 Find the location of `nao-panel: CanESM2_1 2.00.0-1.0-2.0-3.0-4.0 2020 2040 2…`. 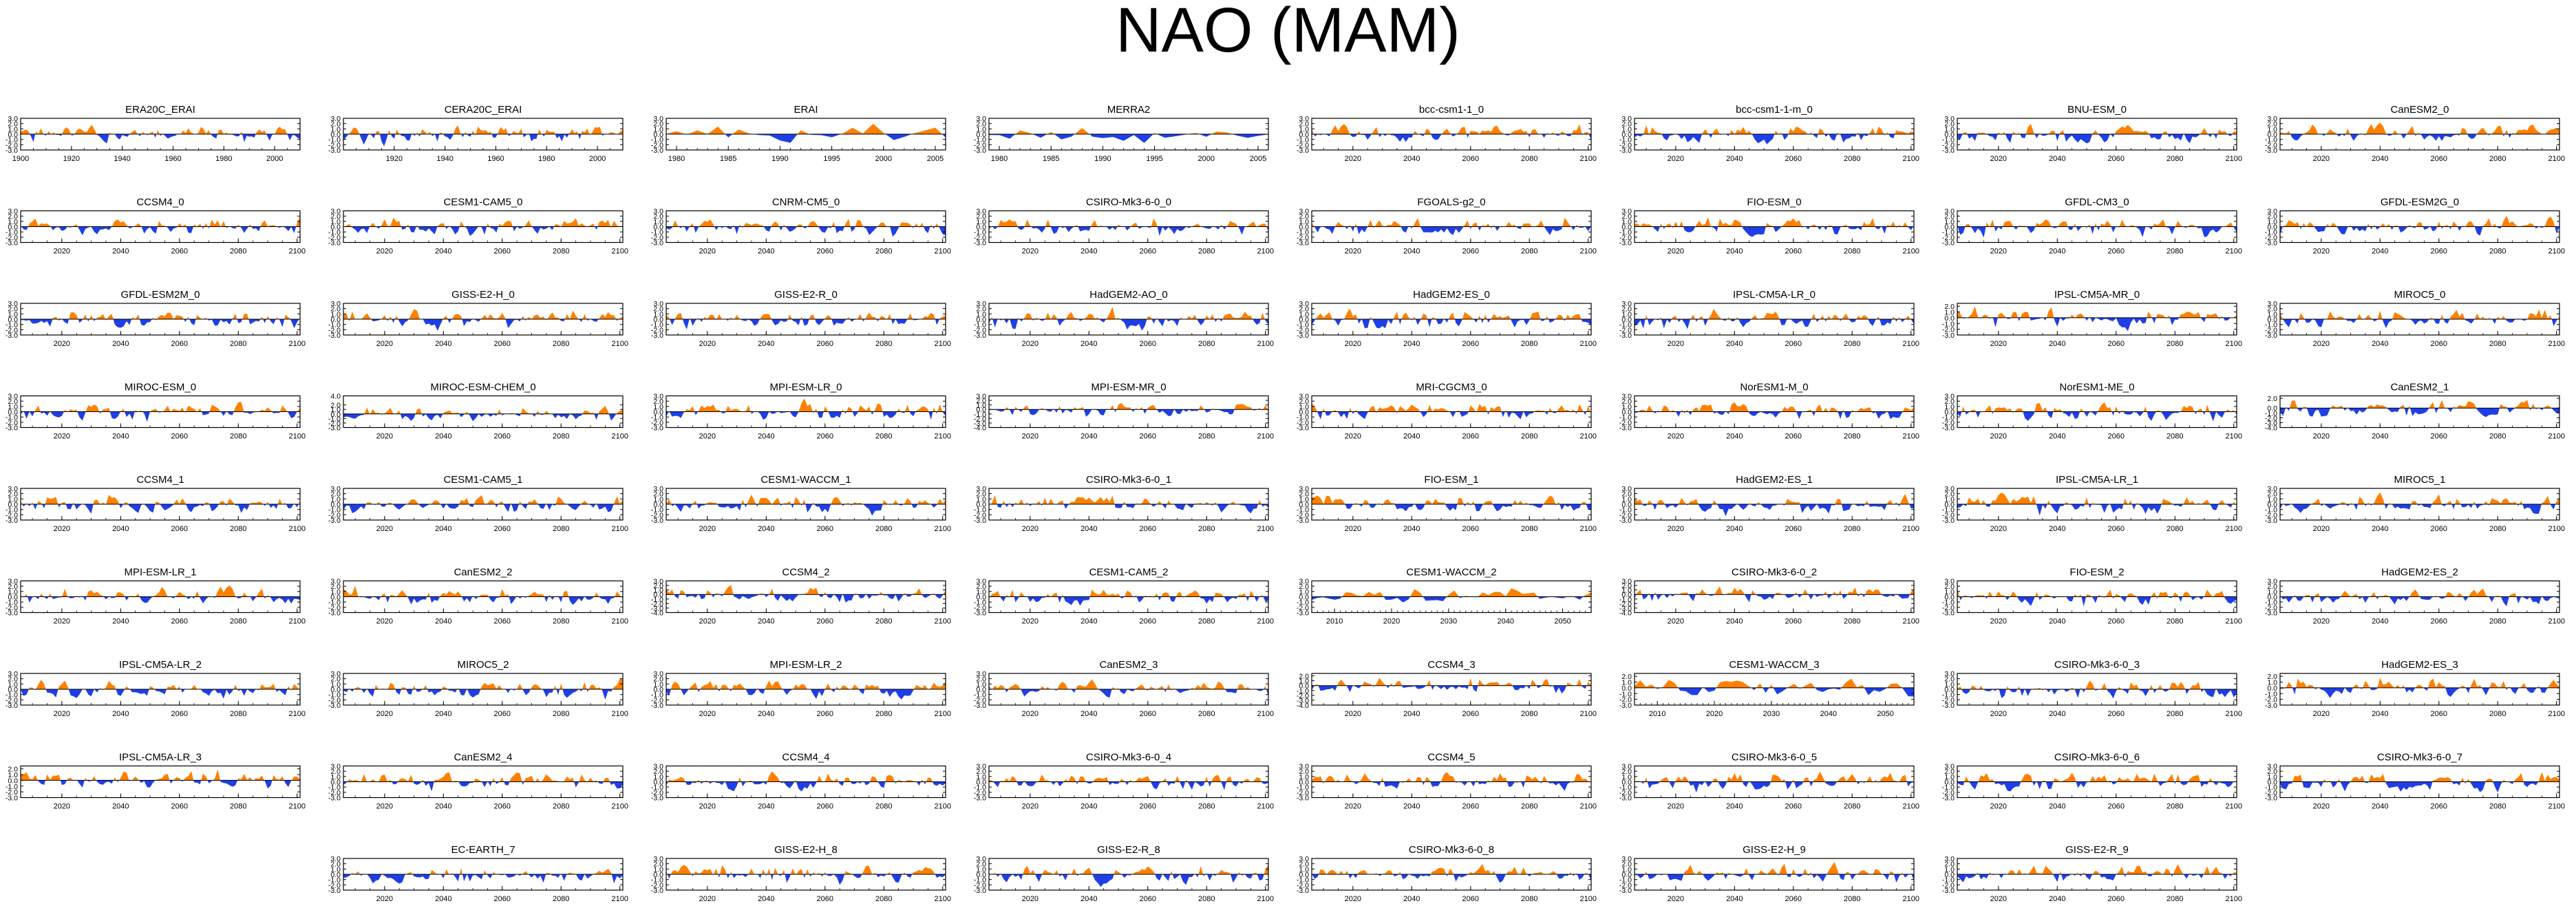

nao-panel: CanESM2_1 2.00.0-1.0-2.0-3.0-4.0 2020 2040 2… is located at coordinates (2415, 411).